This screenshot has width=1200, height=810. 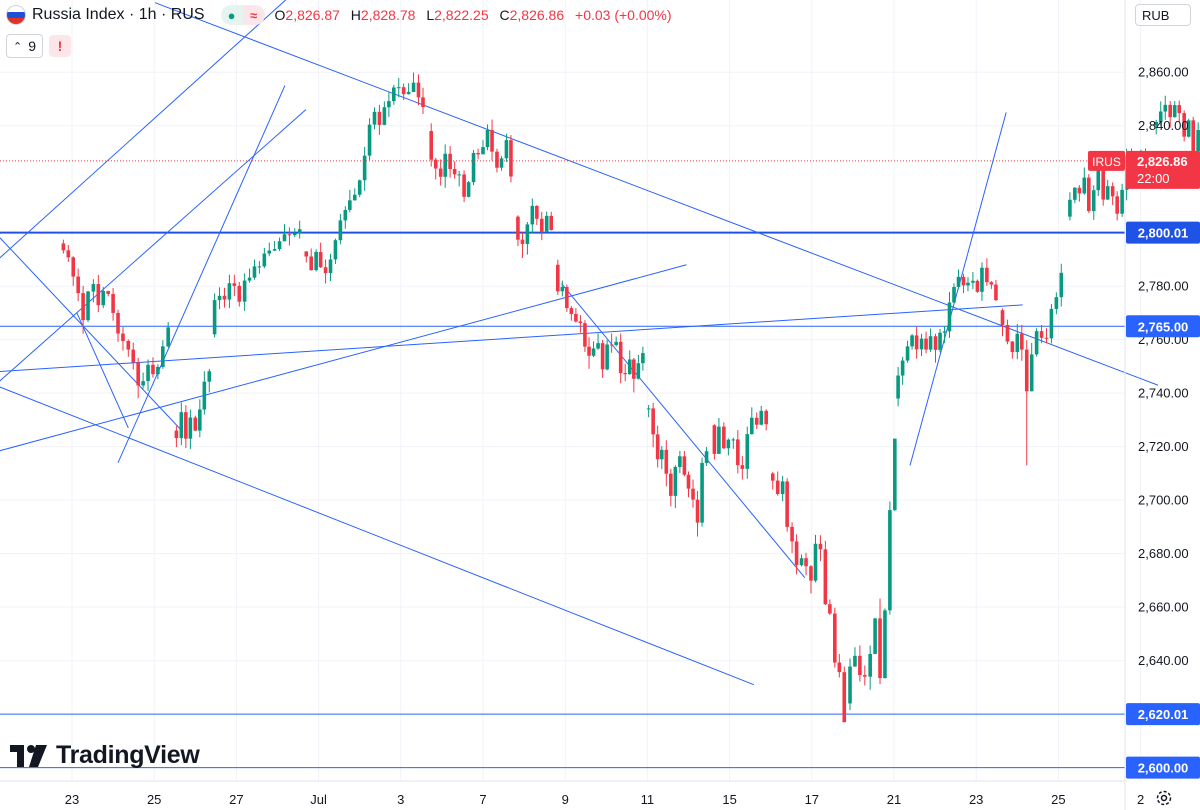 I want to click on low-label: L, so click(x=430, y=15).